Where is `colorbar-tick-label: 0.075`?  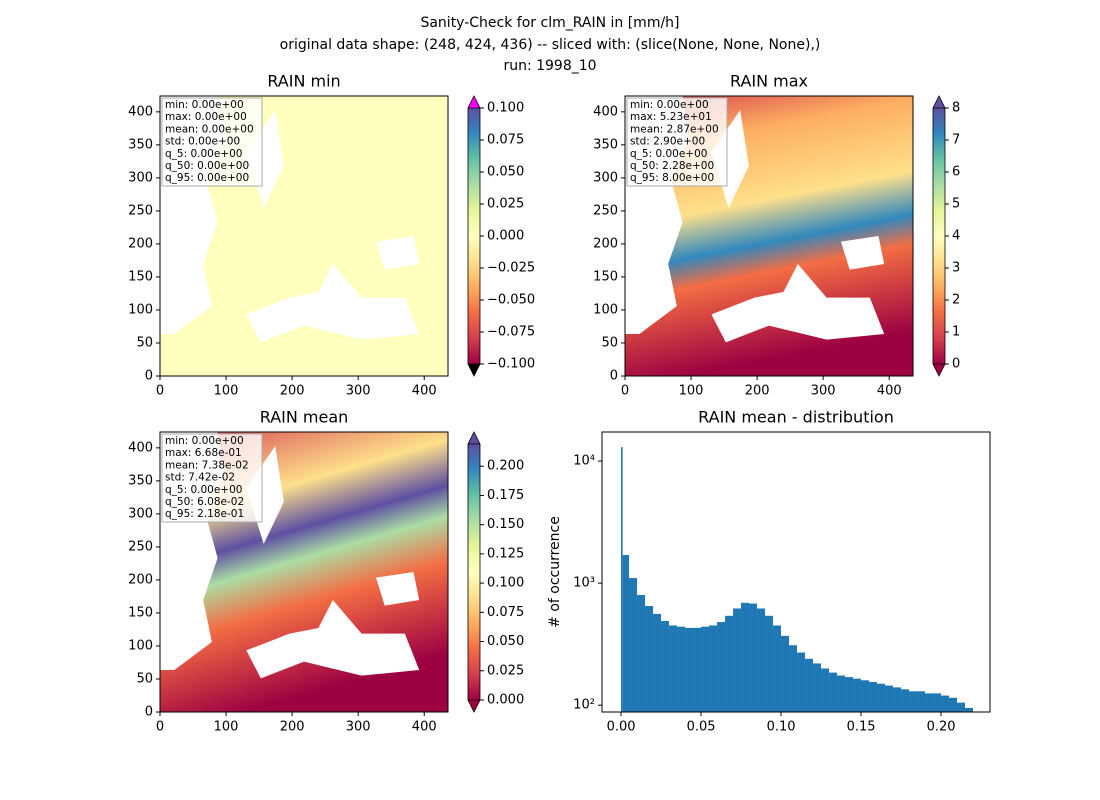 colorbar-tick-label: 0.075 is located at coordinates (505, 140).